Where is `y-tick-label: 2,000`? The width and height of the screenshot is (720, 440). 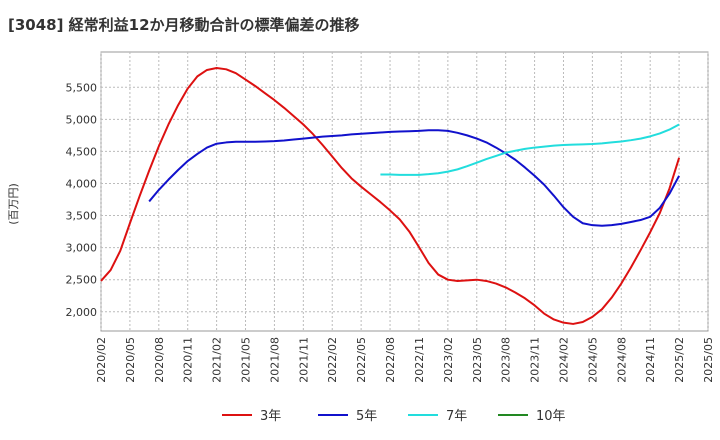 y-tick-label: 2,000 is located at coordinates (82, 312).